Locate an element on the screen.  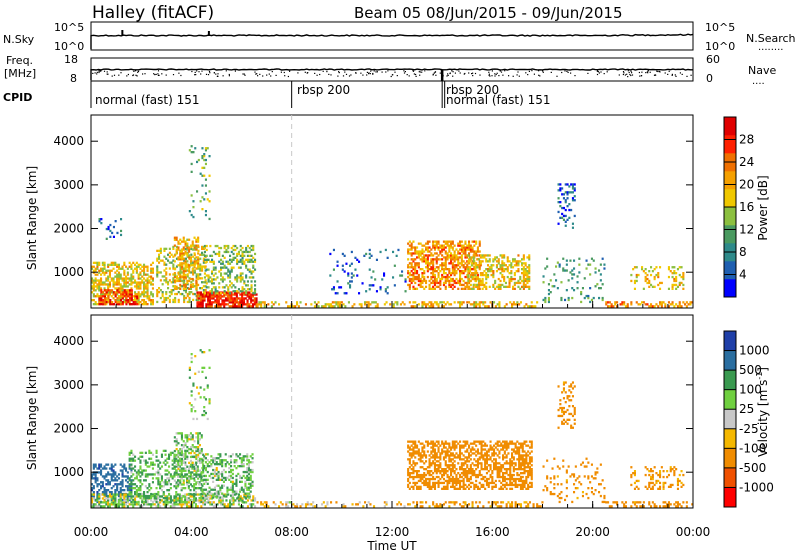
freq-left-unit: [MHz] is located at coordinates (20, 73).